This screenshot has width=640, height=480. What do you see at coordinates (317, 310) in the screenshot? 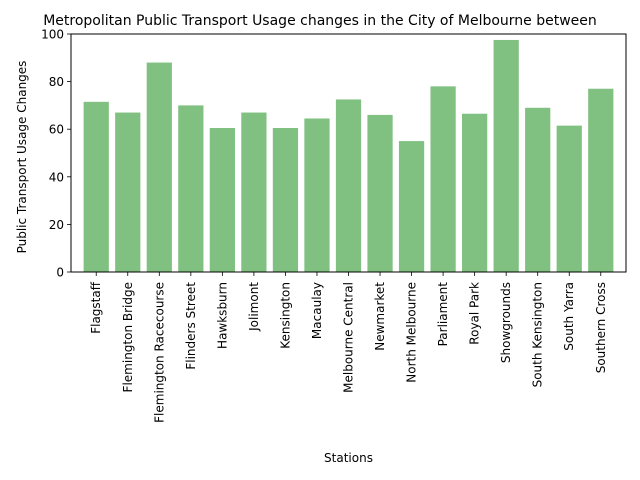
I see `x-tick-label: Macaulay` at bounding box center [317, 310].